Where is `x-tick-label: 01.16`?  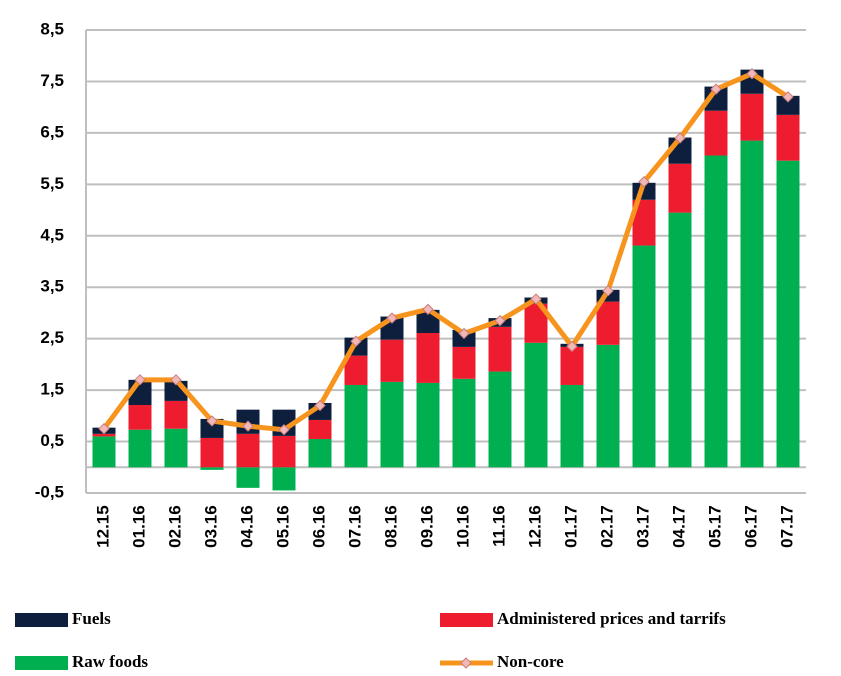
x-tick-label: 01.16 is located at coordinates (138, 526).